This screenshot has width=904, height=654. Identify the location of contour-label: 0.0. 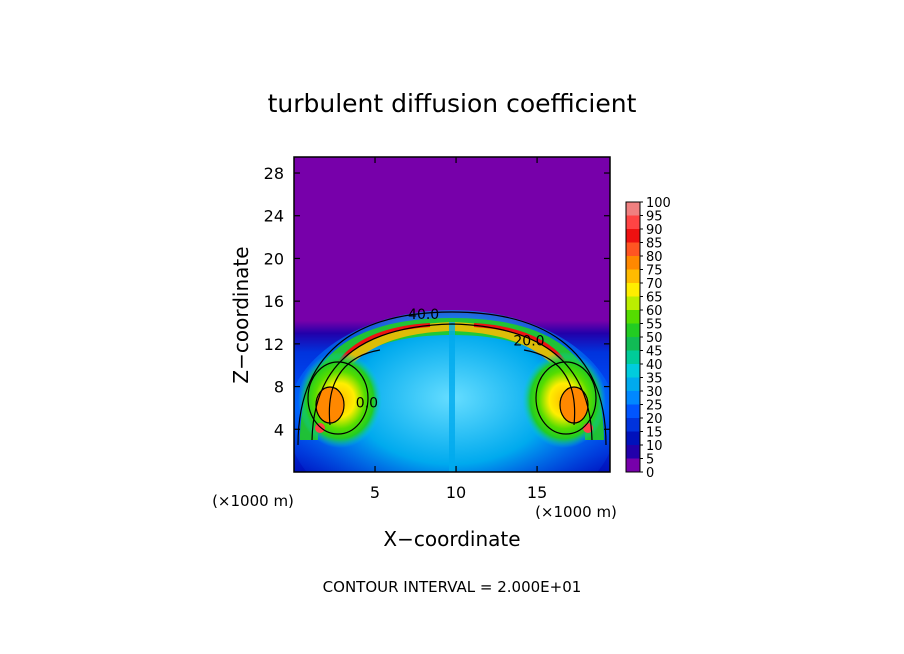
(367, 404).